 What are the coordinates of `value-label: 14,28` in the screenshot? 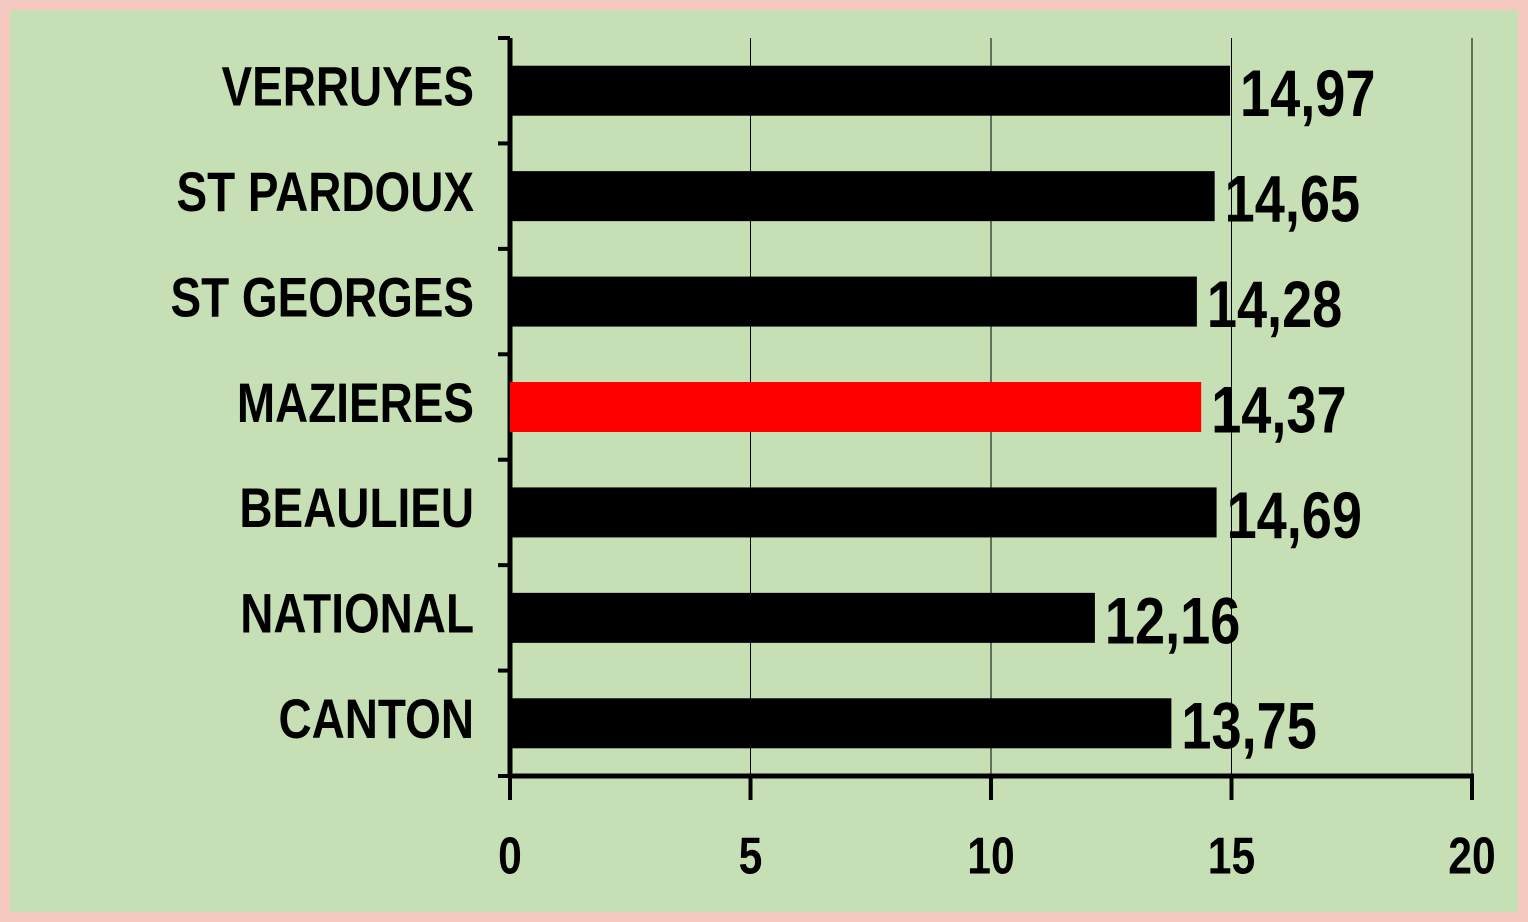 It's located at (1274, 304).